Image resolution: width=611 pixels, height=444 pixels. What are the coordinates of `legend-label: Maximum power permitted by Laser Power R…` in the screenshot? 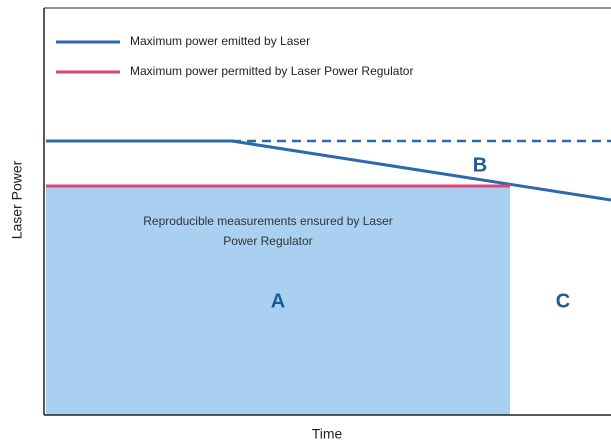 It's located at (271, 71).